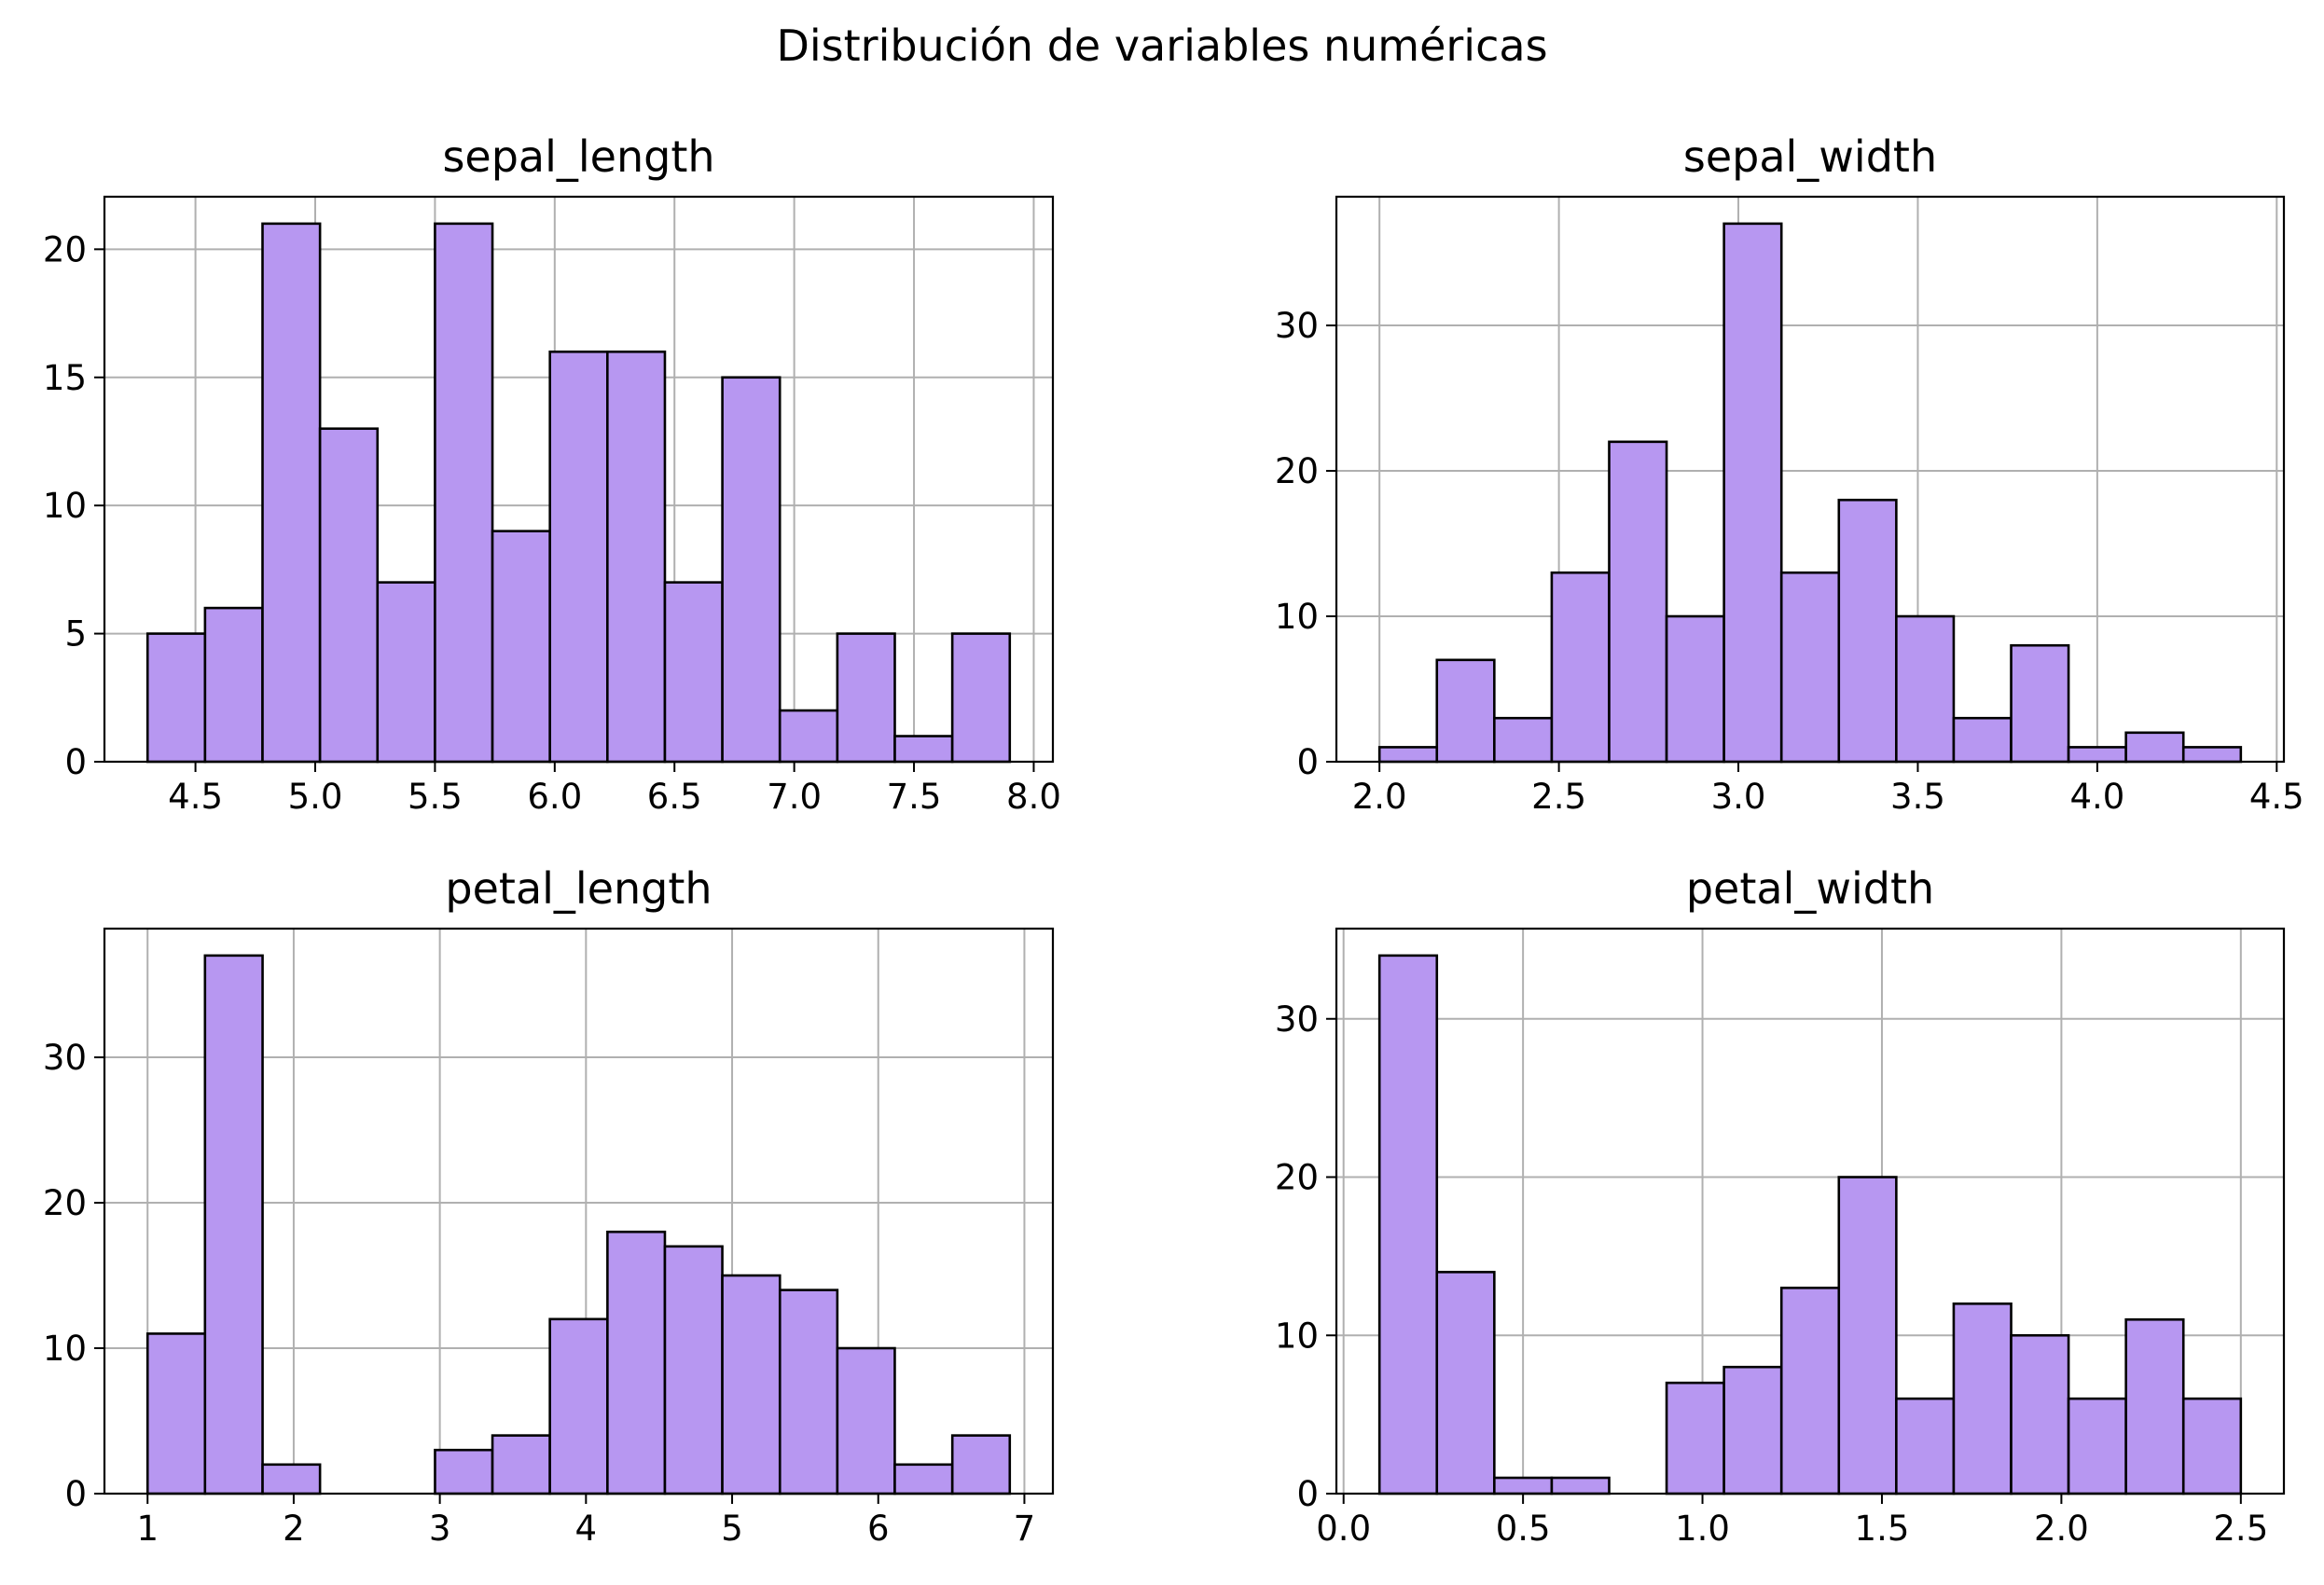 The width and height of the screenshot is (2324, 1585). What do you see at coordinates (440, 1529) in the screenshot?
I see `x-tick-label: 3` at bounding box center [440, 1529].